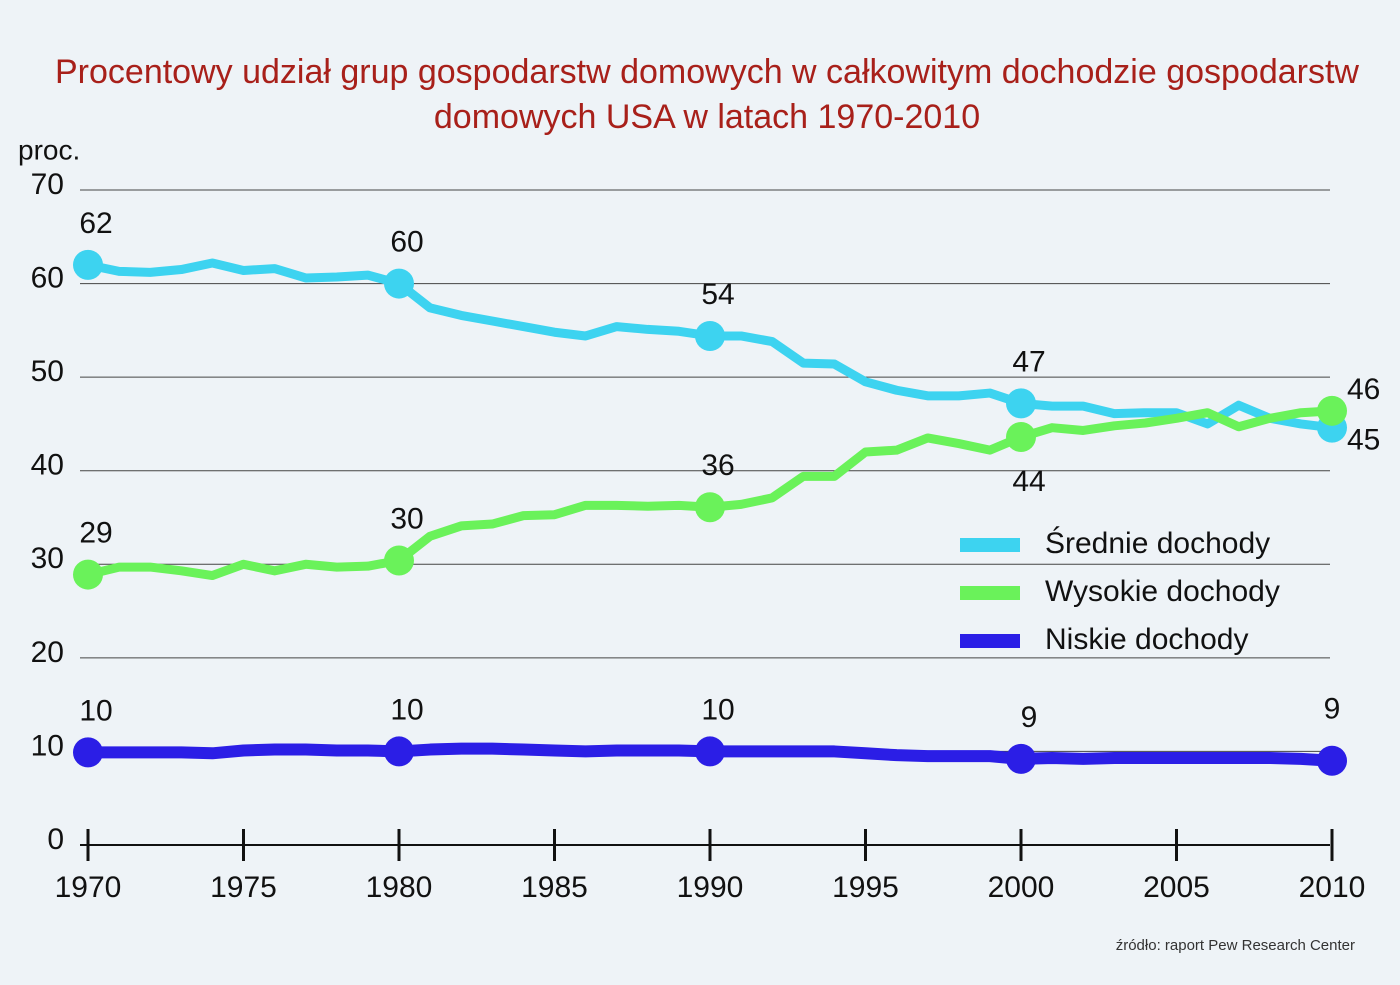  What do you see at coordinates (1021, 887) in the screenshot?
I see `x-tick-label: 2000` at bounding box center [1021, 887].